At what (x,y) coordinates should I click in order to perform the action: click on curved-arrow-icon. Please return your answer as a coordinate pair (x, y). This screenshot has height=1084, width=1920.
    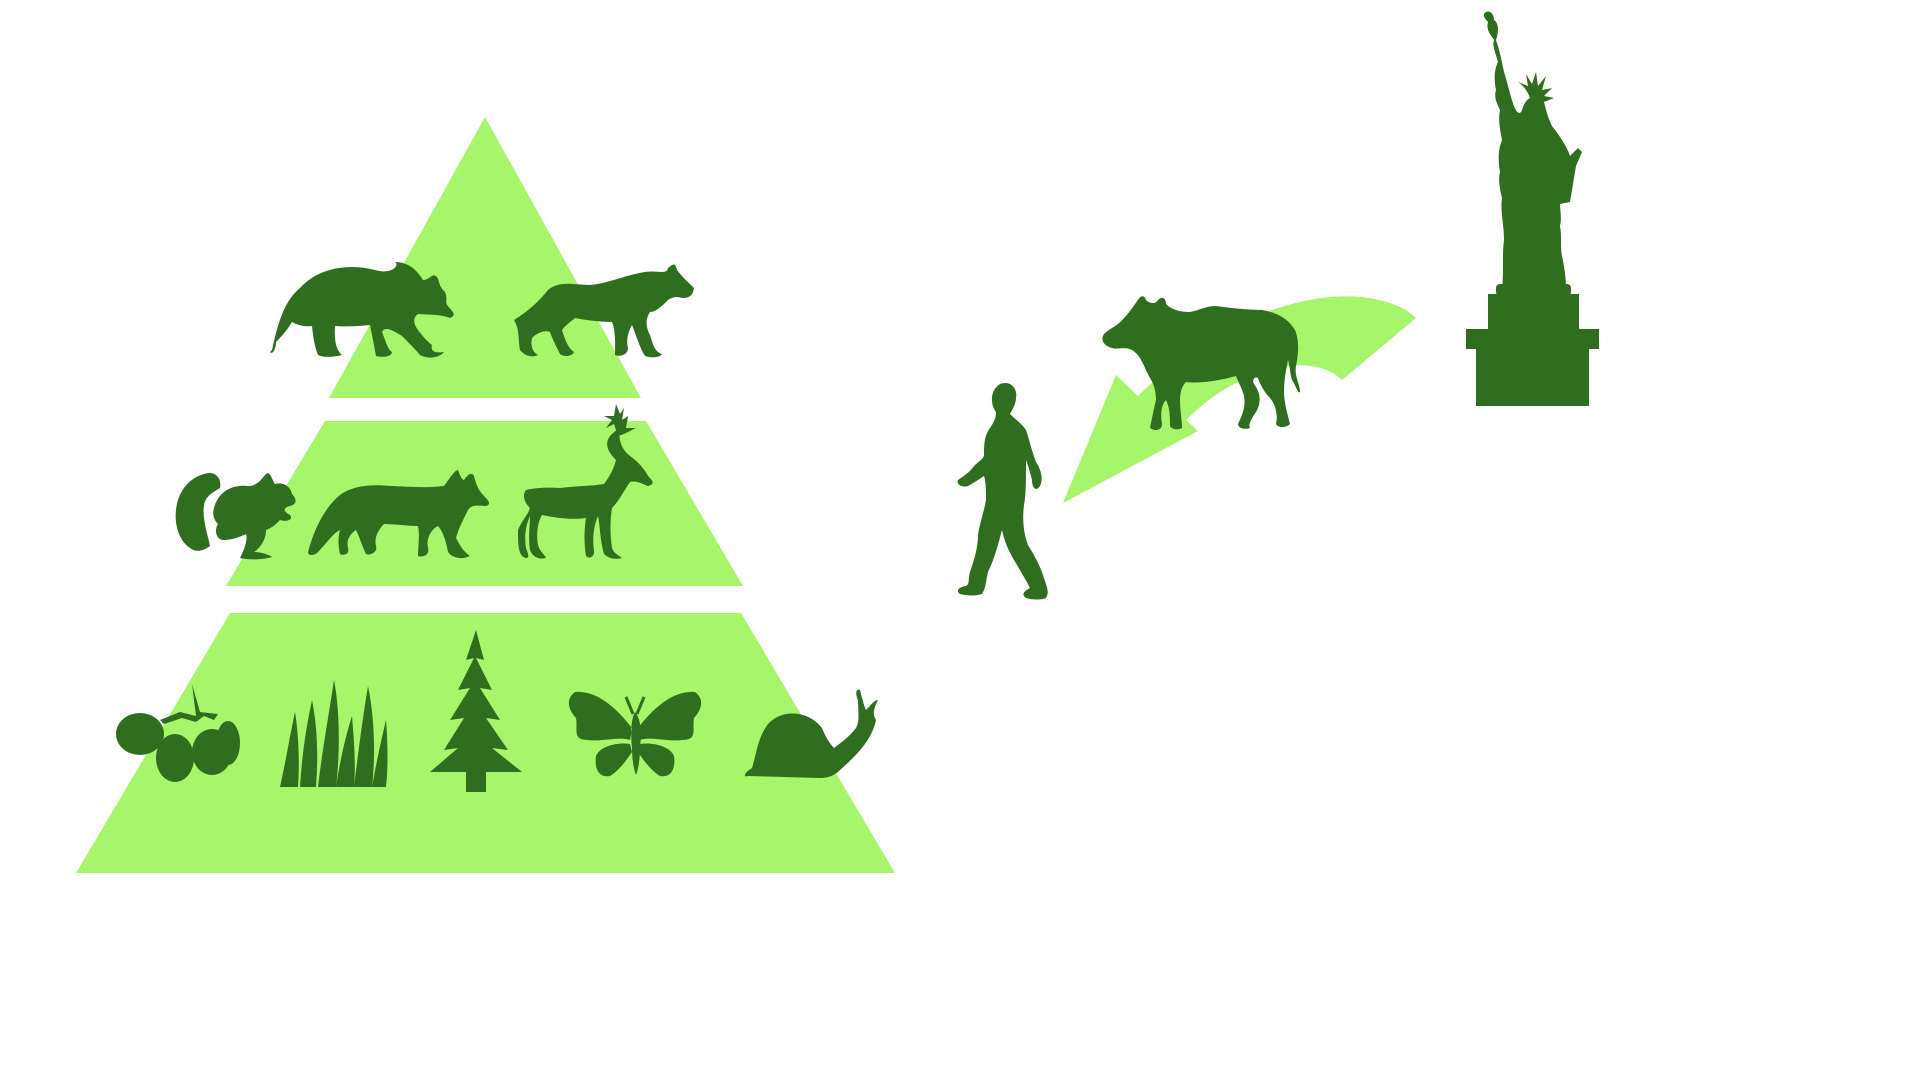
    Looking at the image, I should click on (1239, 399).